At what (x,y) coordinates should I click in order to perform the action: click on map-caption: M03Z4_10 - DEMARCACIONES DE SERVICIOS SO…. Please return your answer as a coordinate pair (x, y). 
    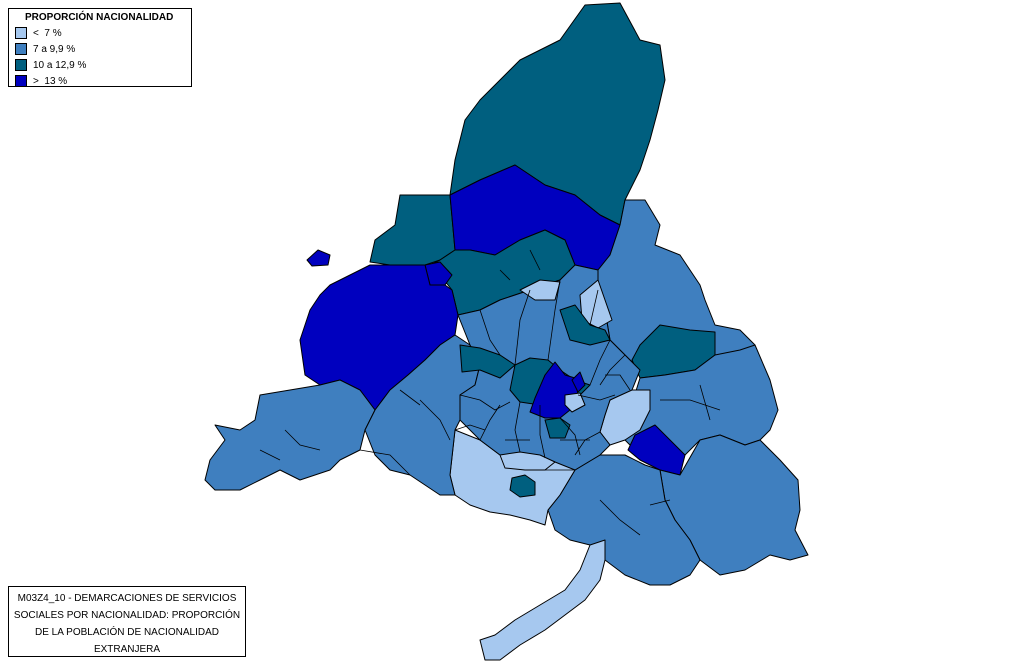
    Looking at the image, I should click on (127, 621).